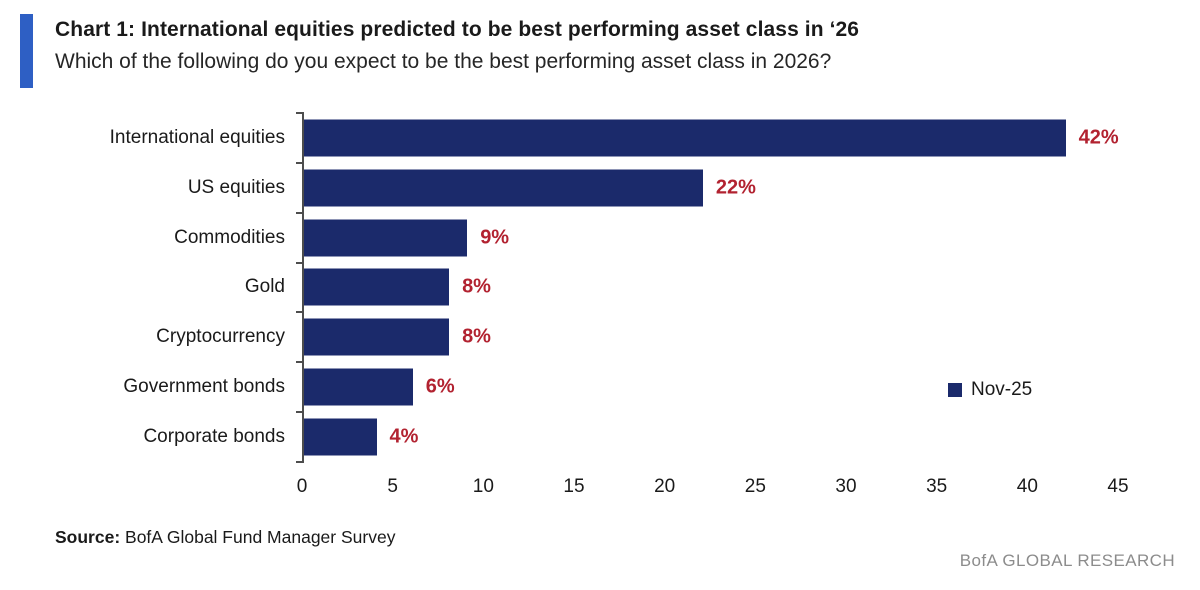 Image resolution: width=1200 pixels, height=590 pixels. Describe the element at coordinates (665, 486) in the screenshot. I see `x-axis-tick-label: 20` at that location.